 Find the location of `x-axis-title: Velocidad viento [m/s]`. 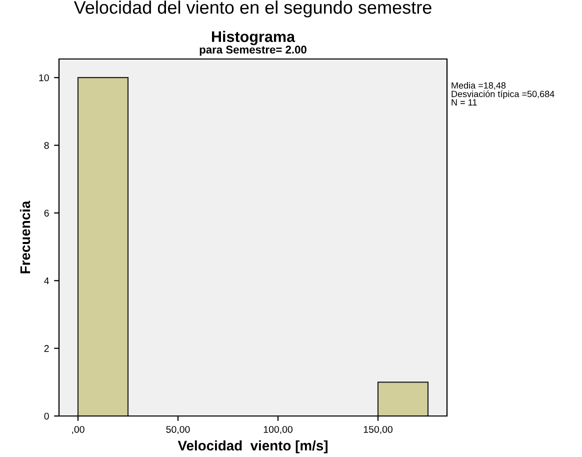

x-axis-title: Velocidad viento [m/s] is located at coordinates (253, 447).